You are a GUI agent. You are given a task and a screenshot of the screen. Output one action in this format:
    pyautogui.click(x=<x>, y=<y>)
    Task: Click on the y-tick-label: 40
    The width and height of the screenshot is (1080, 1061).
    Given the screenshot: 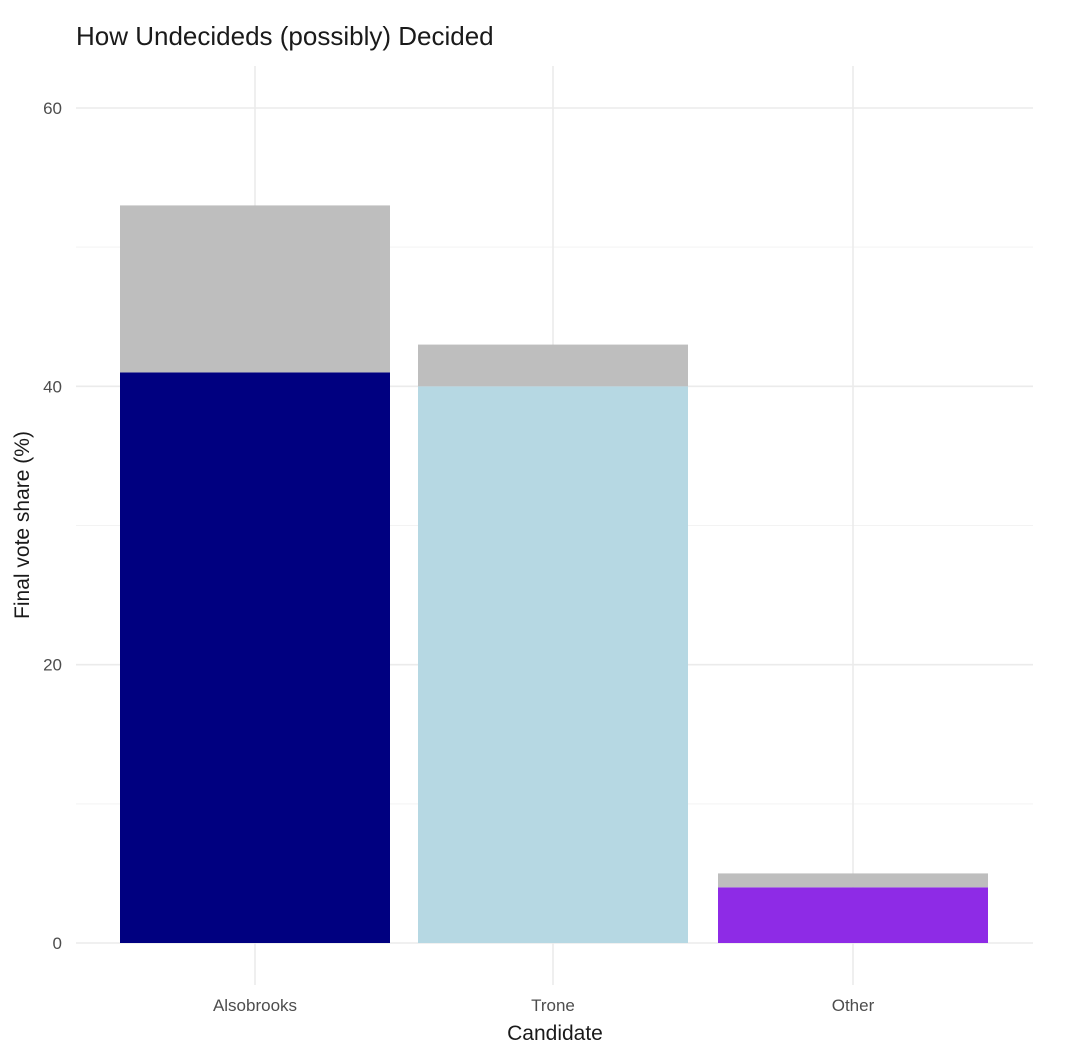 What is the action you would take?
    pyautogui.click(x=52, y=386)
    